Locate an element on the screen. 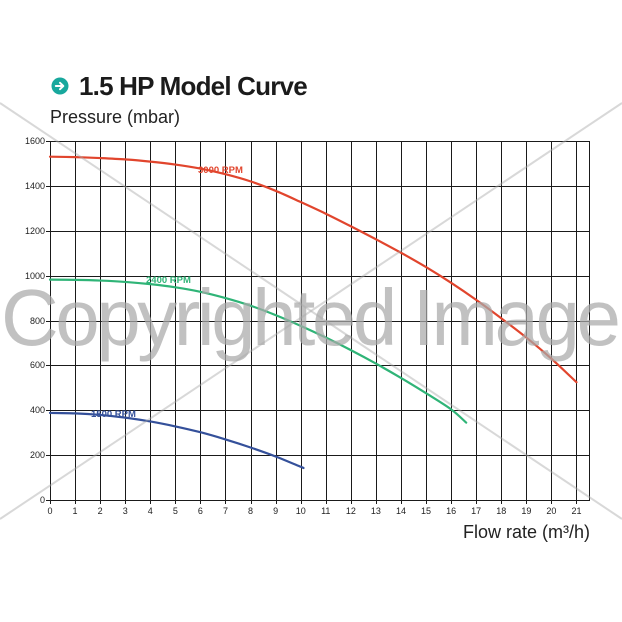 The width and height of the screenshot is (622, 622). arrow-right-circle-icon is located at coordinates (60, 86).